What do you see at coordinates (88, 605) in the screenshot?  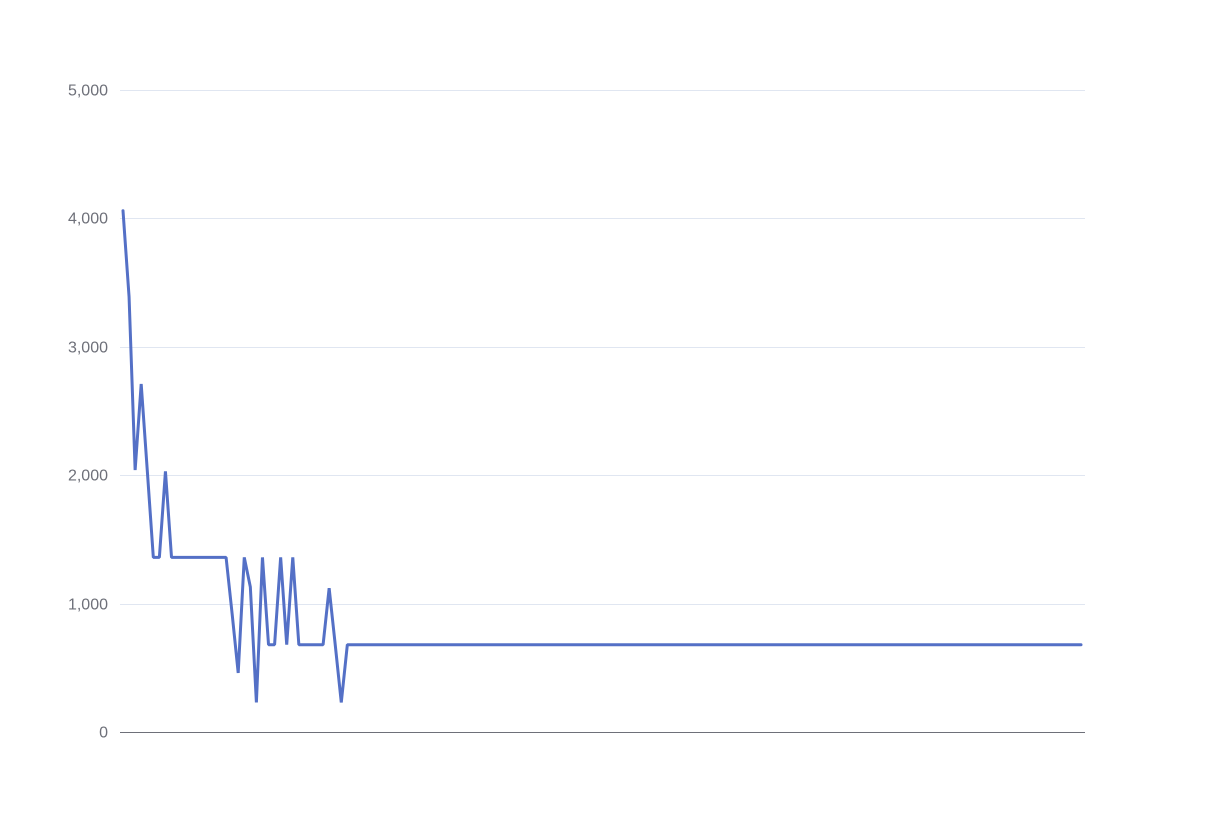 I see `y-tick-label: 1,000` at bounding box center [88, 605].